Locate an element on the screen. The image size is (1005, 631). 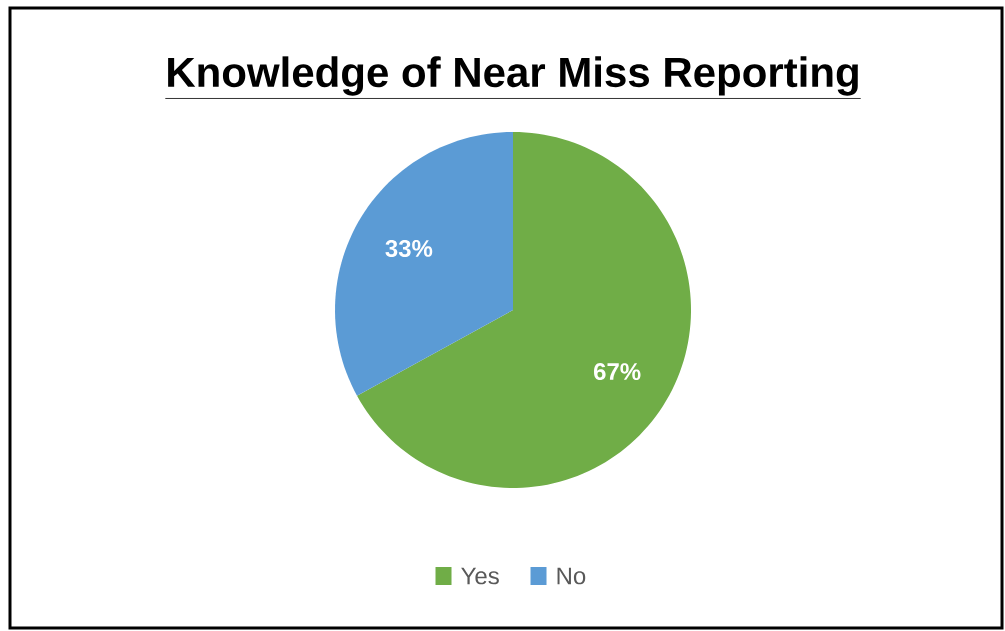
legend-label: No is located at coordinates (571, 576).